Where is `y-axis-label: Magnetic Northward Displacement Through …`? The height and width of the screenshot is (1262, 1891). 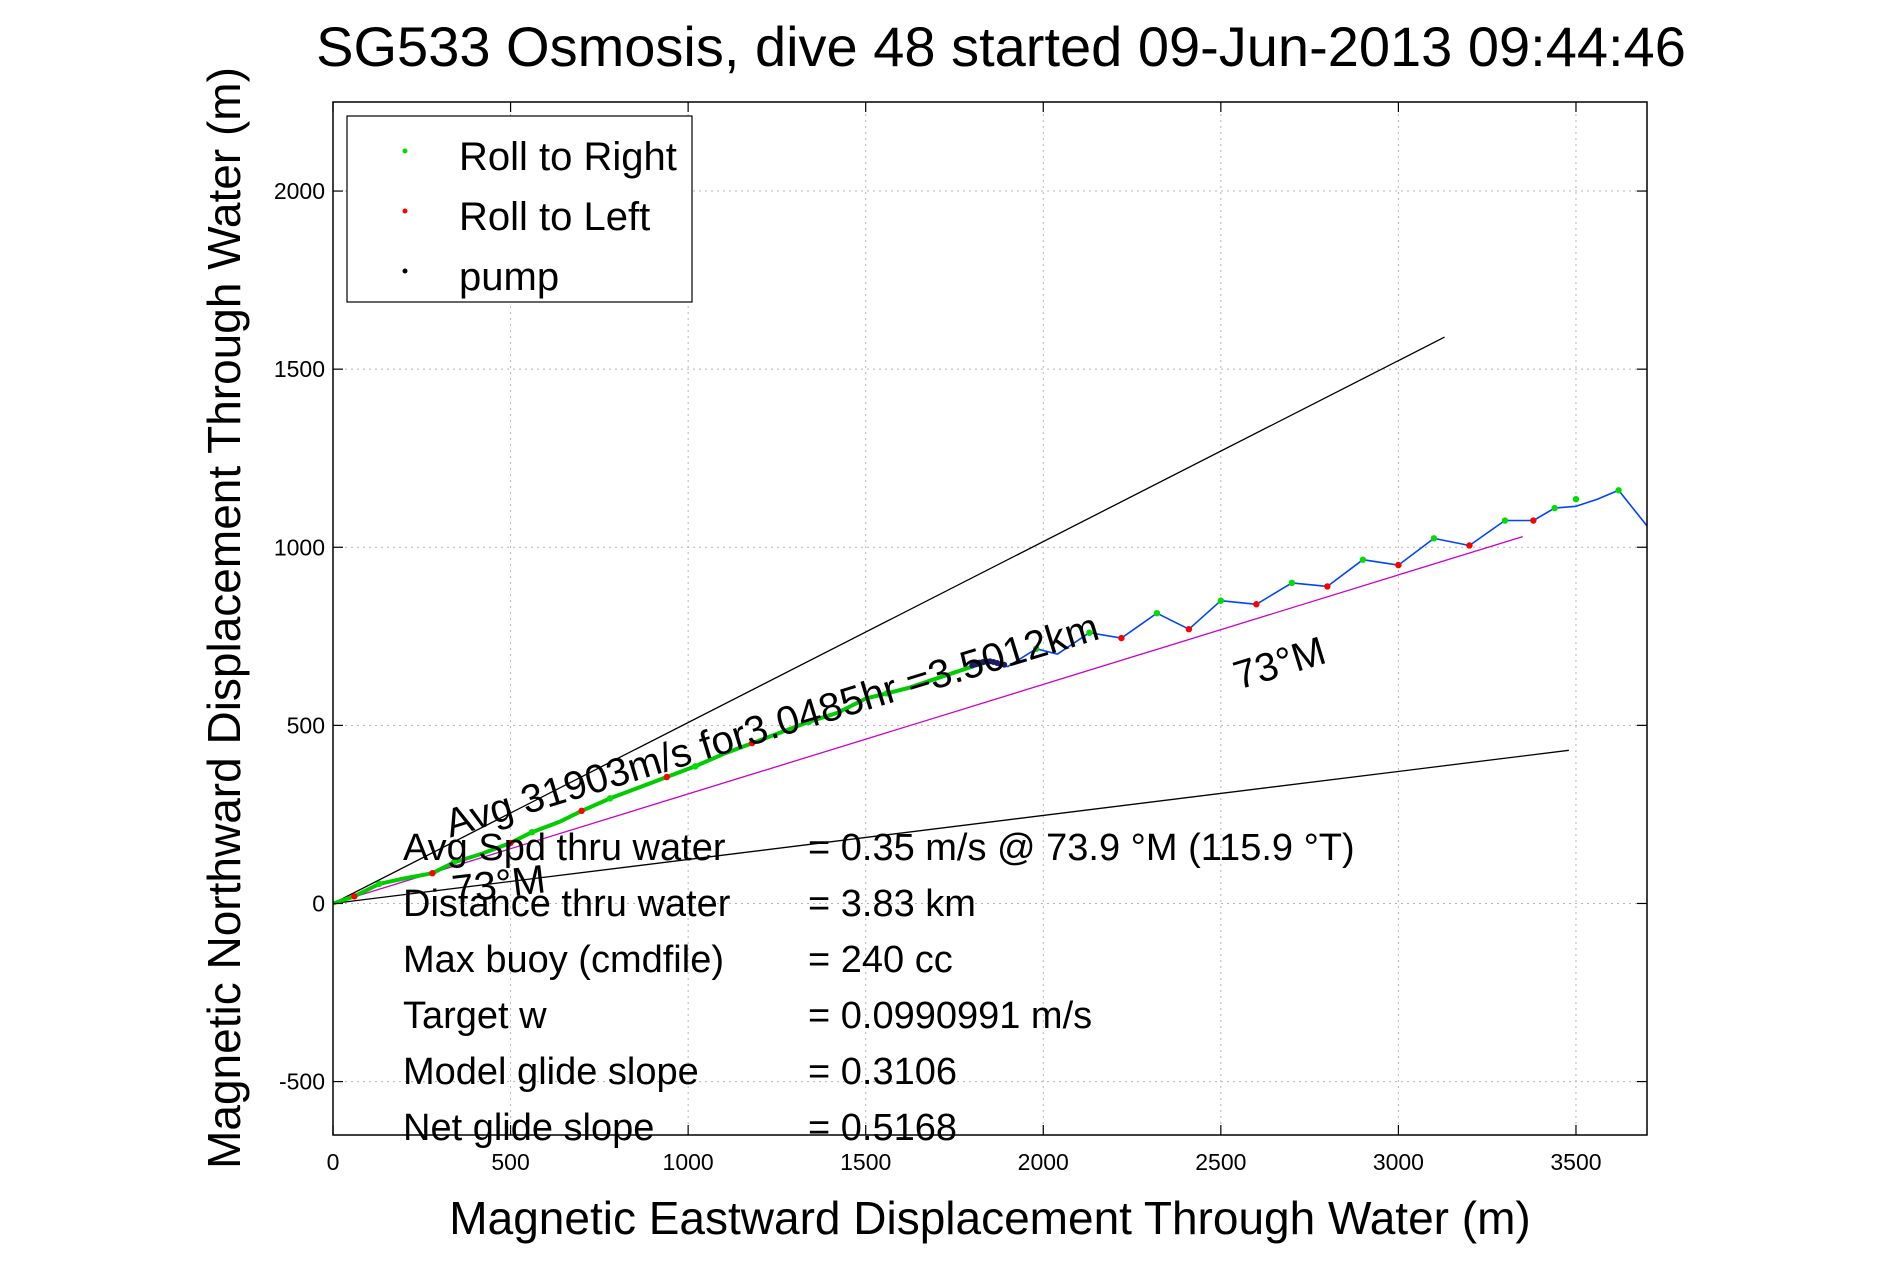
y-axis-label: Magnetic Northward Displacement Through … is located at coordinates (224, 618).